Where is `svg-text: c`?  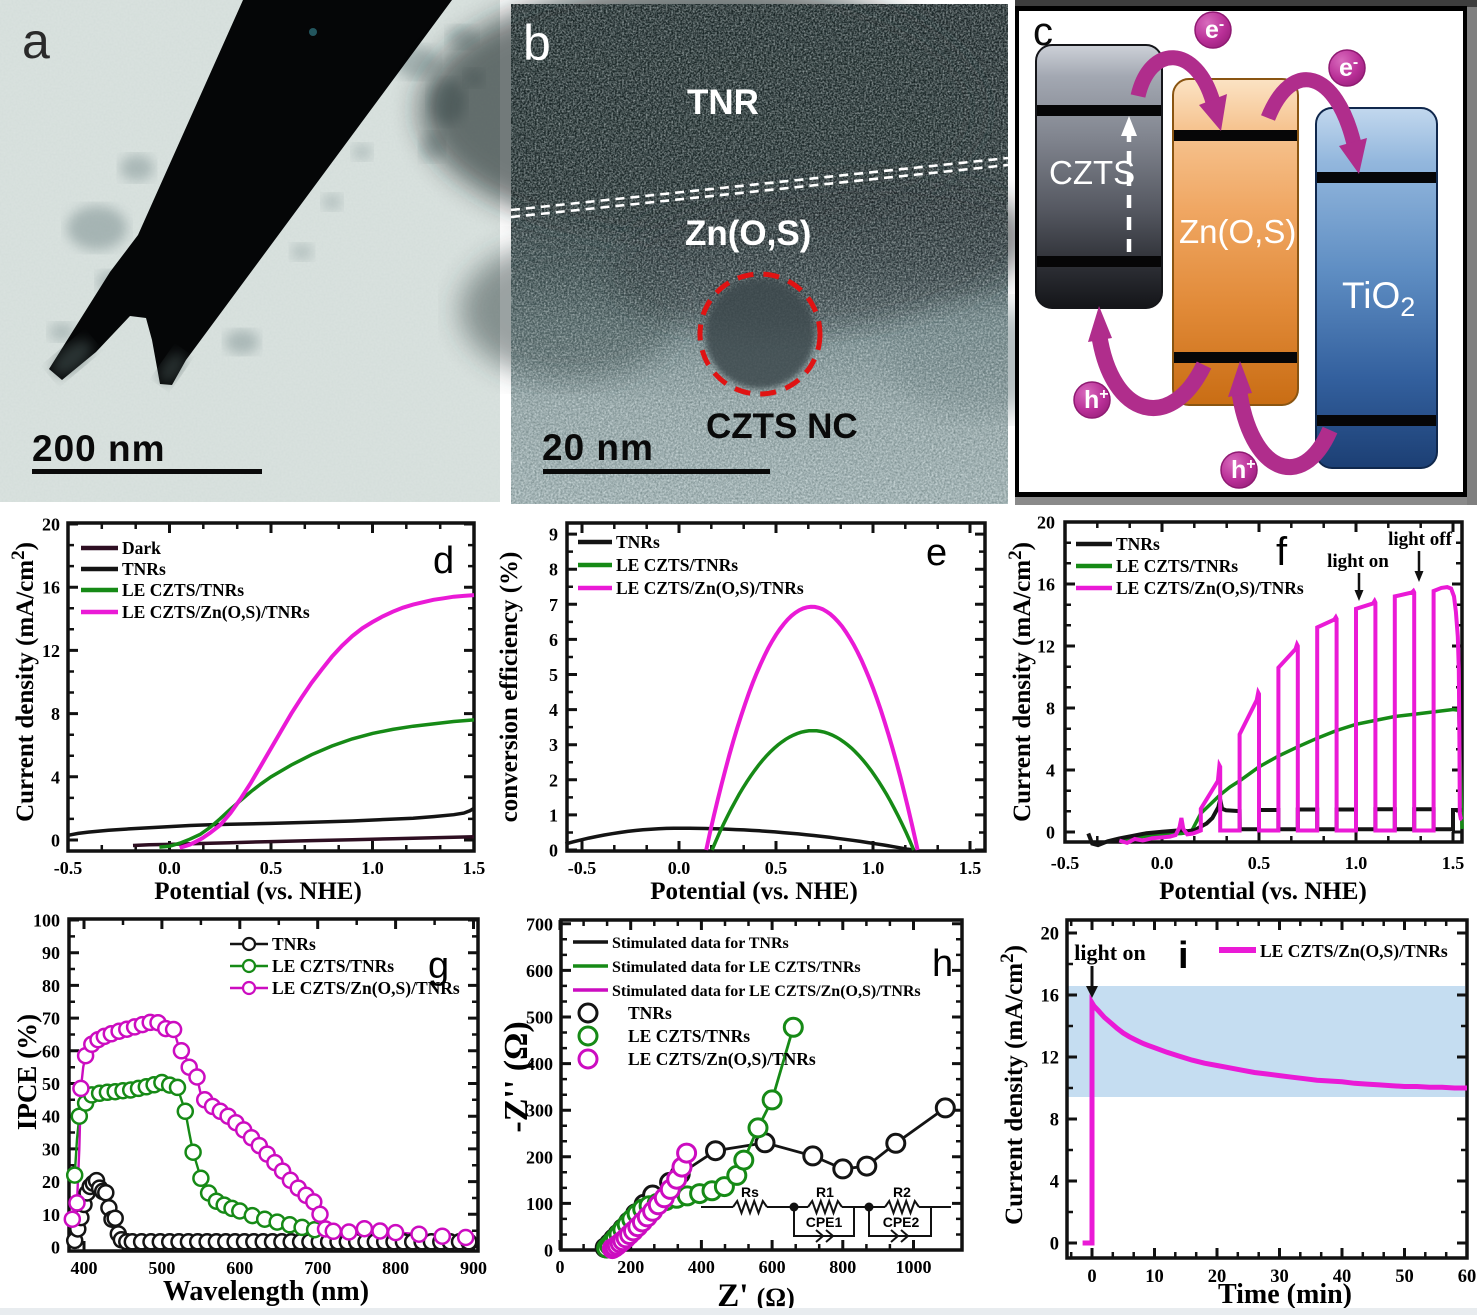 svg-text: c is located at coordinates (1043, 32).